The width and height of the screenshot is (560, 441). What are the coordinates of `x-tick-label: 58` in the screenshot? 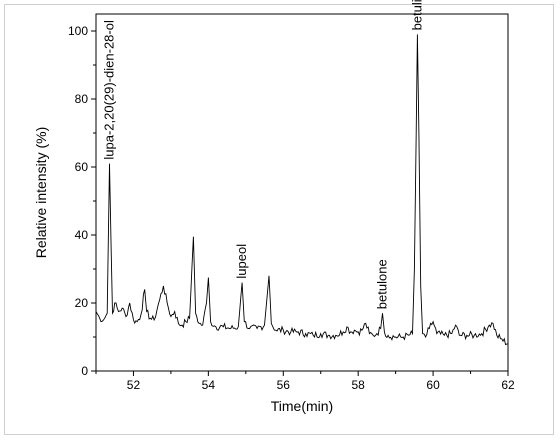 It's located at (359, 385).